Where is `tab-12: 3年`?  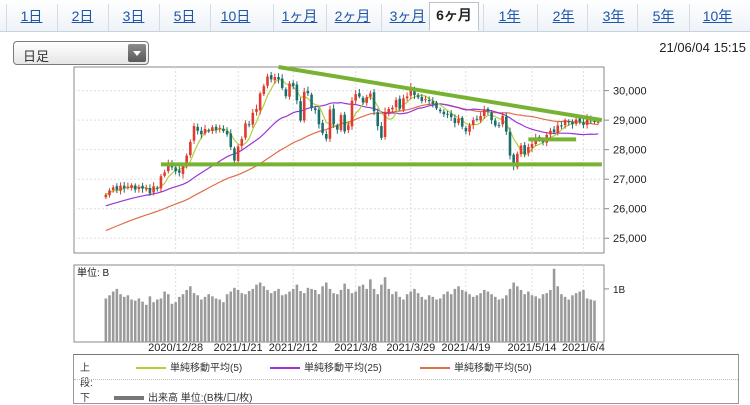 tab-12: 3年 is located at coordinates (613, 17).